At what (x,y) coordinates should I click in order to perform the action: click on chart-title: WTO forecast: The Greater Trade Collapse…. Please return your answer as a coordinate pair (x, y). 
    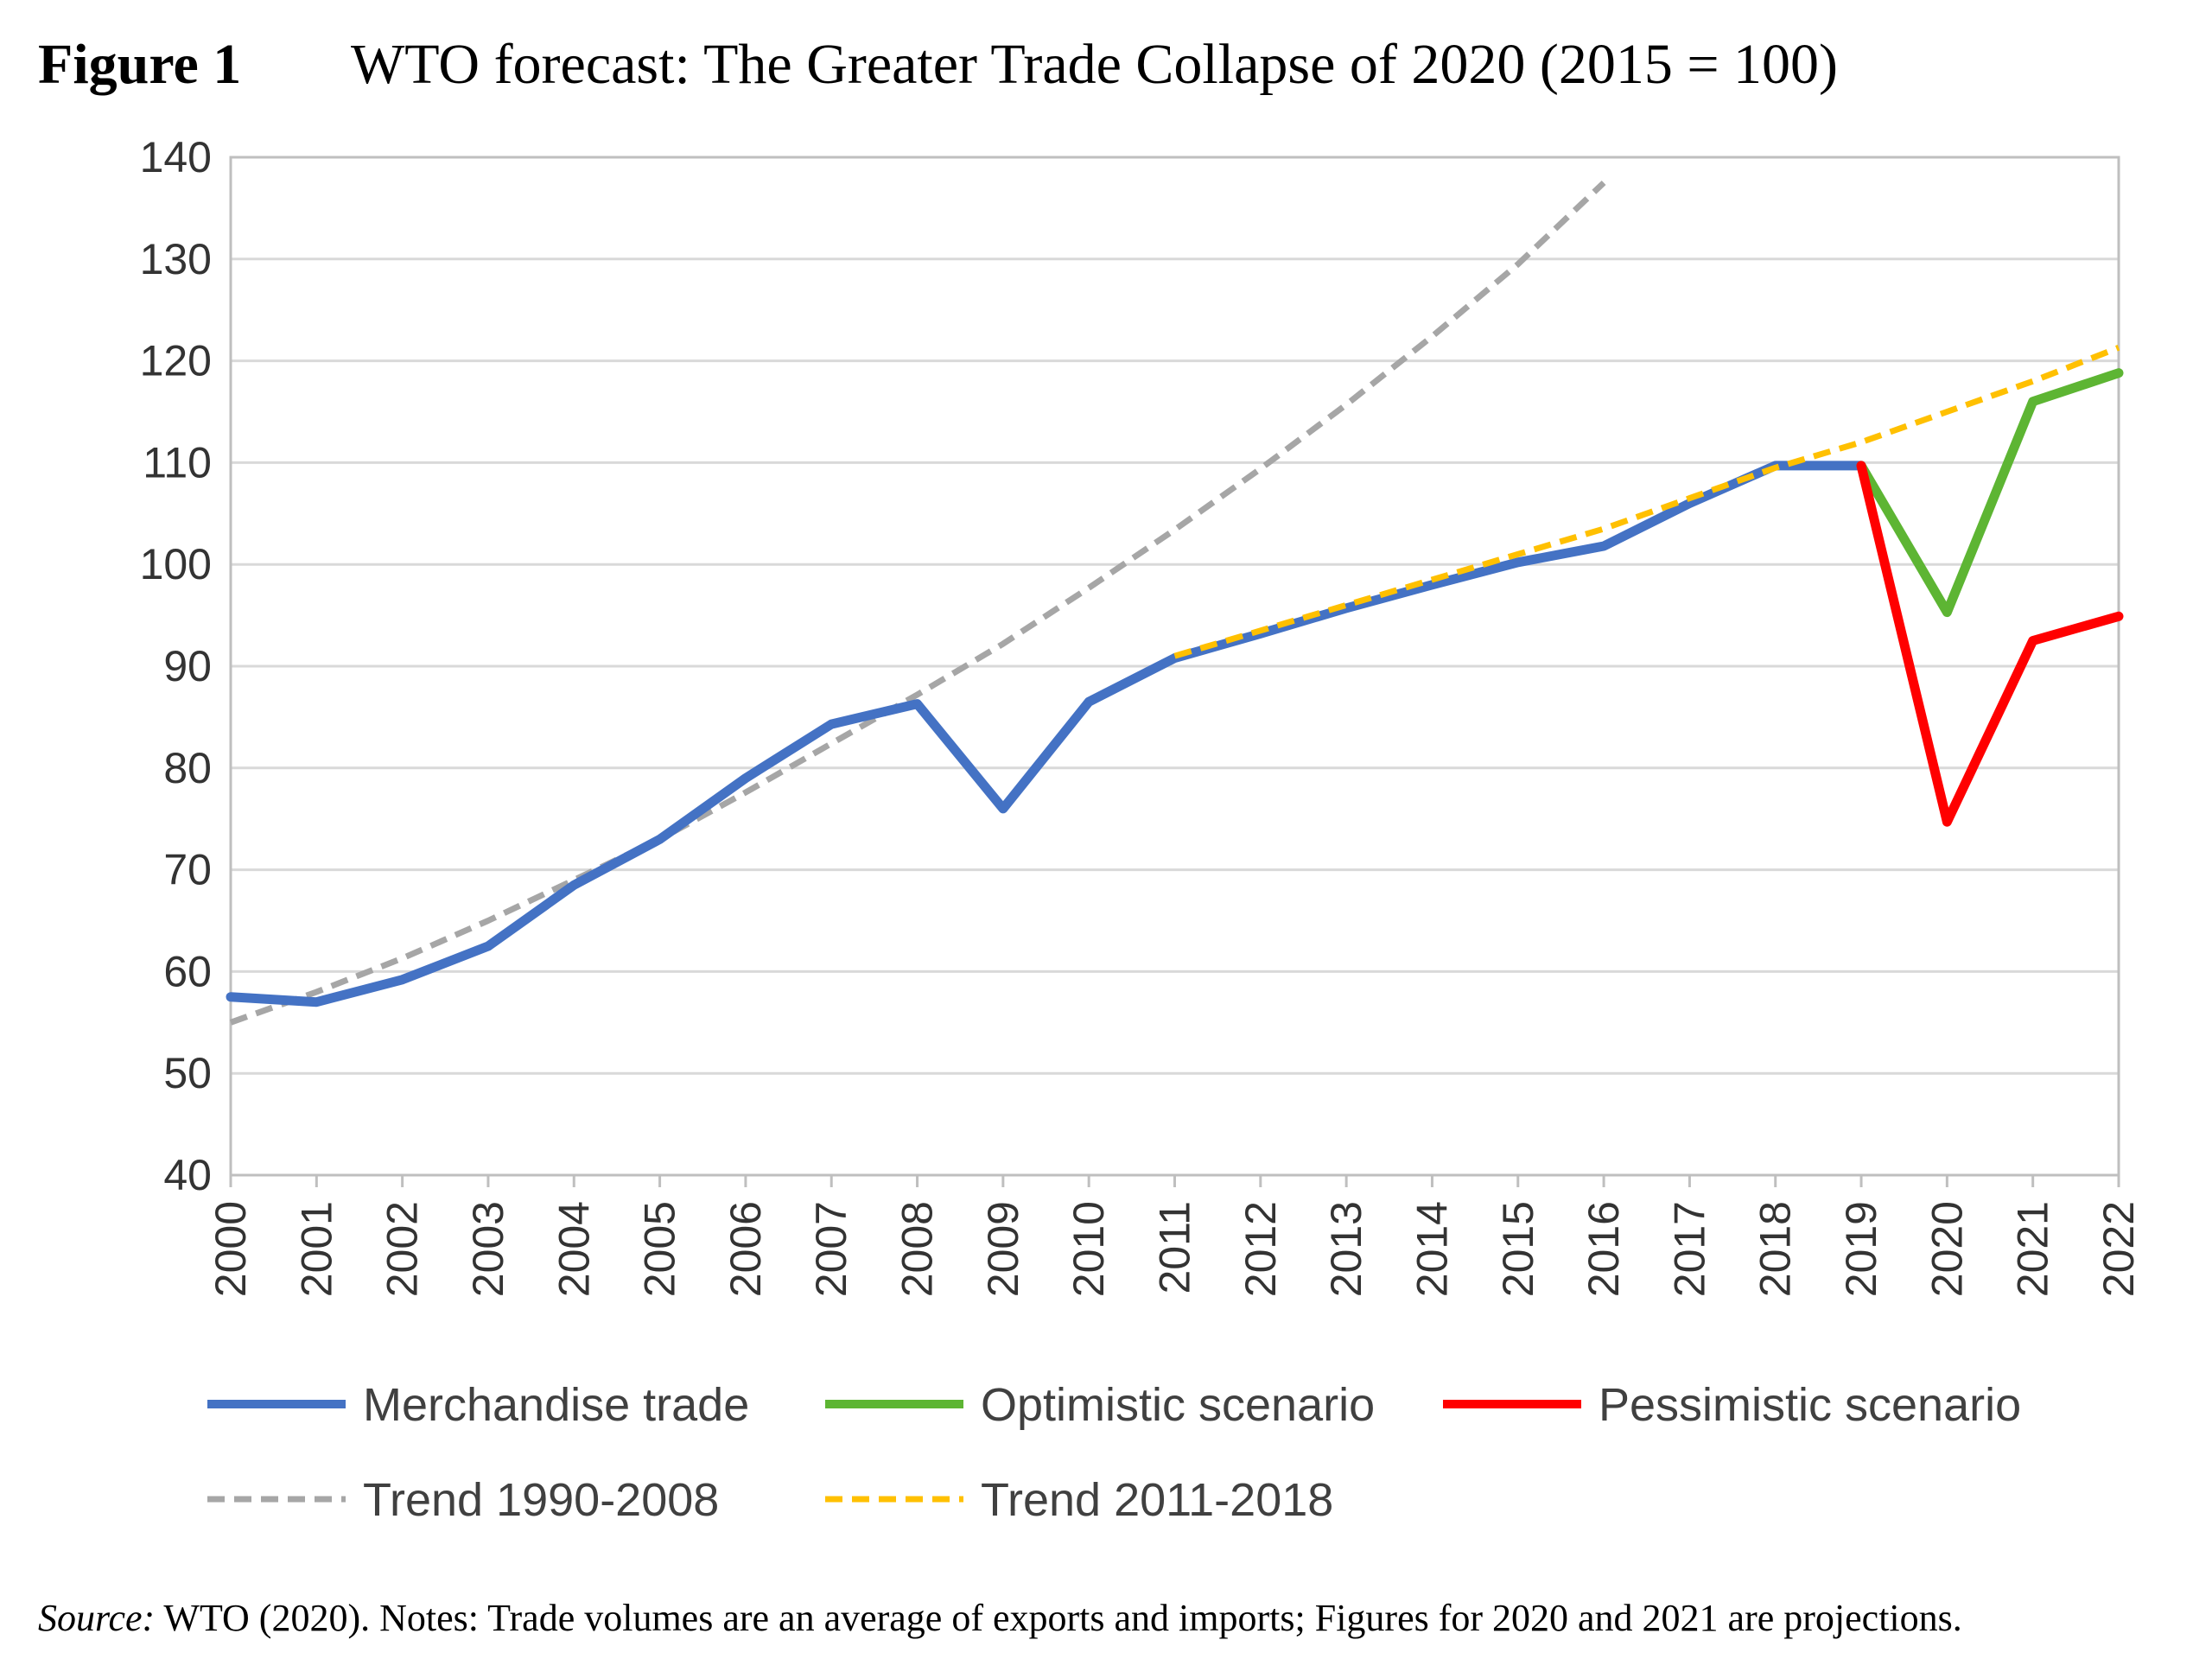
    Looking at the image, I should click on (1095, 64).